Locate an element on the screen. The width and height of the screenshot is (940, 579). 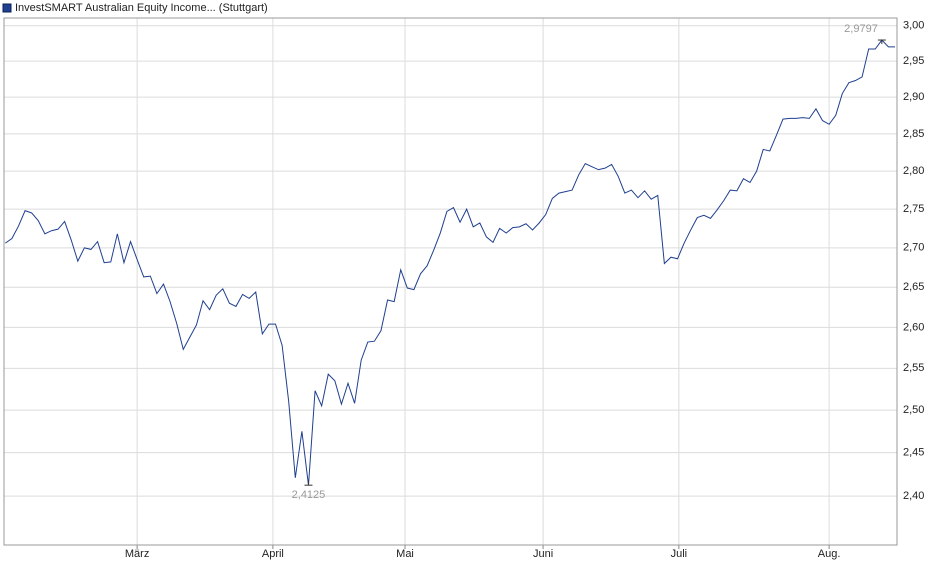
y-tick-label: 2,90 is located at coordinates (913, 97).